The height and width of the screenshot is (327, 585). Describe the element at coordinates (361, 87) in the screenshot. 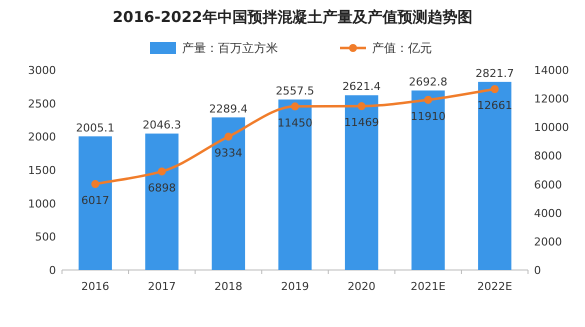

I see `data-label: 2621.4` at that location.